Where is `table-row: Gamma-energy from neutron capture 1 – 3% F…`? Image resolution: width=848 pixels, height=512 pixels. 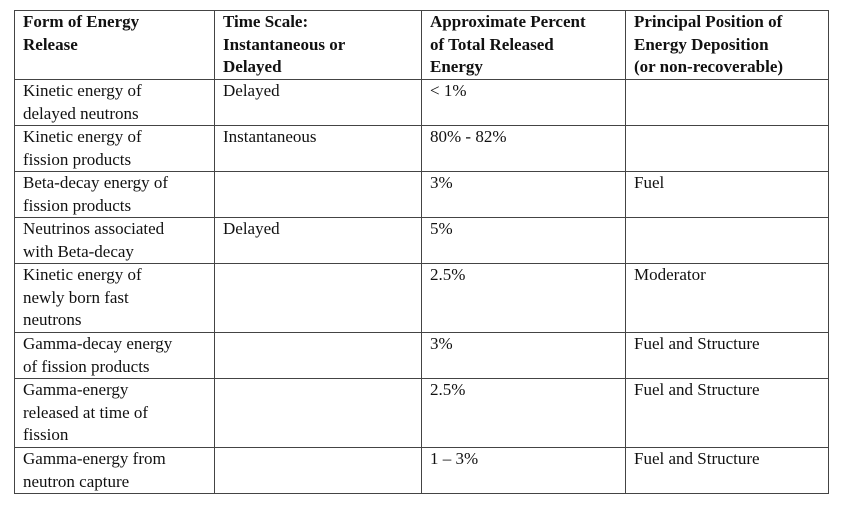
table-row: Gamma-energy from neutron capture 1 – 3% F… is located at coordinates (421, 470).